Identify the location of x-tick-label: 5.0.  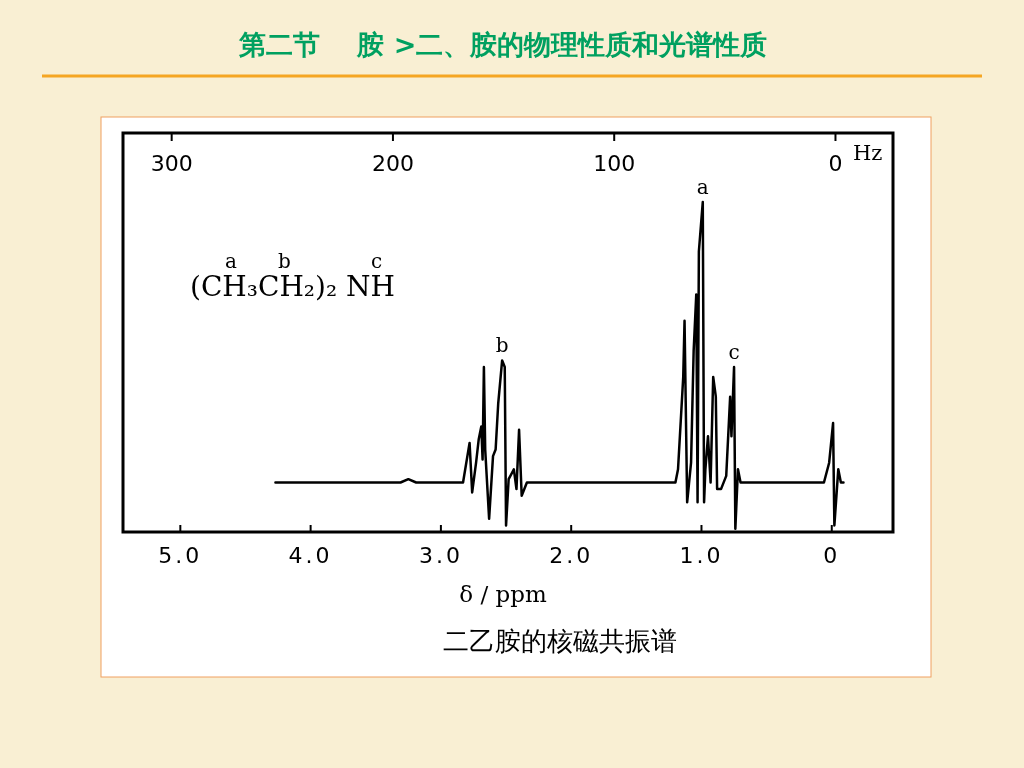
(180, 555).